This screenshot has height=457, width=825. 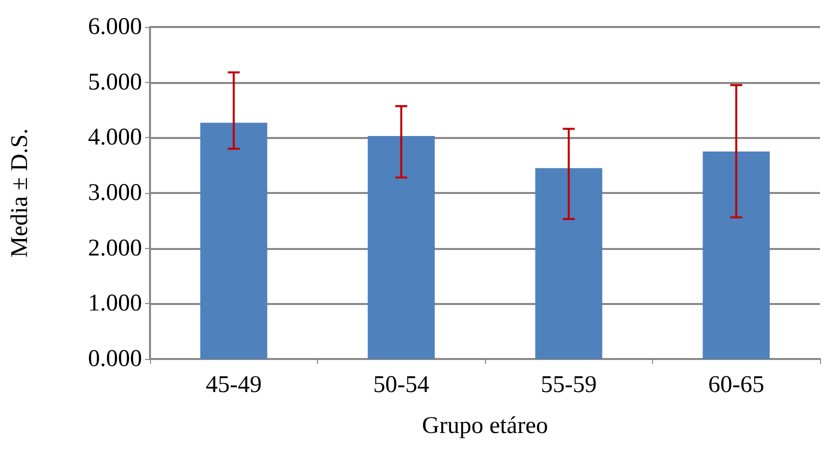 I want to click on x-axis-title: Grupo etáreo, so click(x=485, y=426).